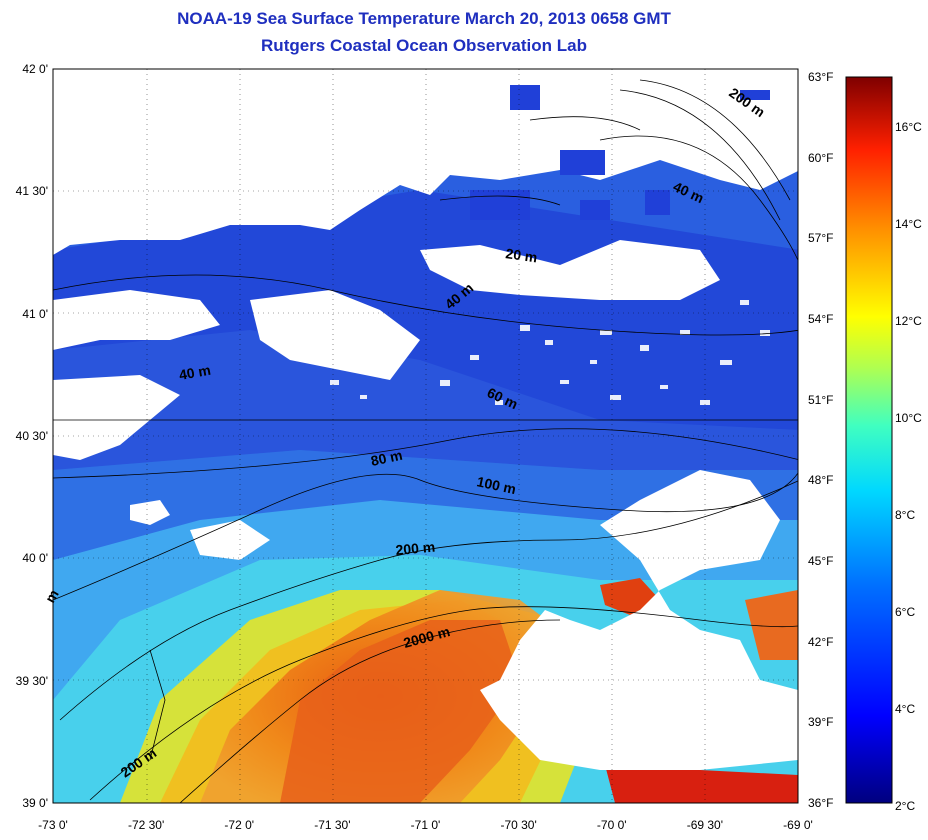  Describe the element at coordinates (821, 77) in the screenshot. I see `fahrenheit-label: 63°F` at that location.